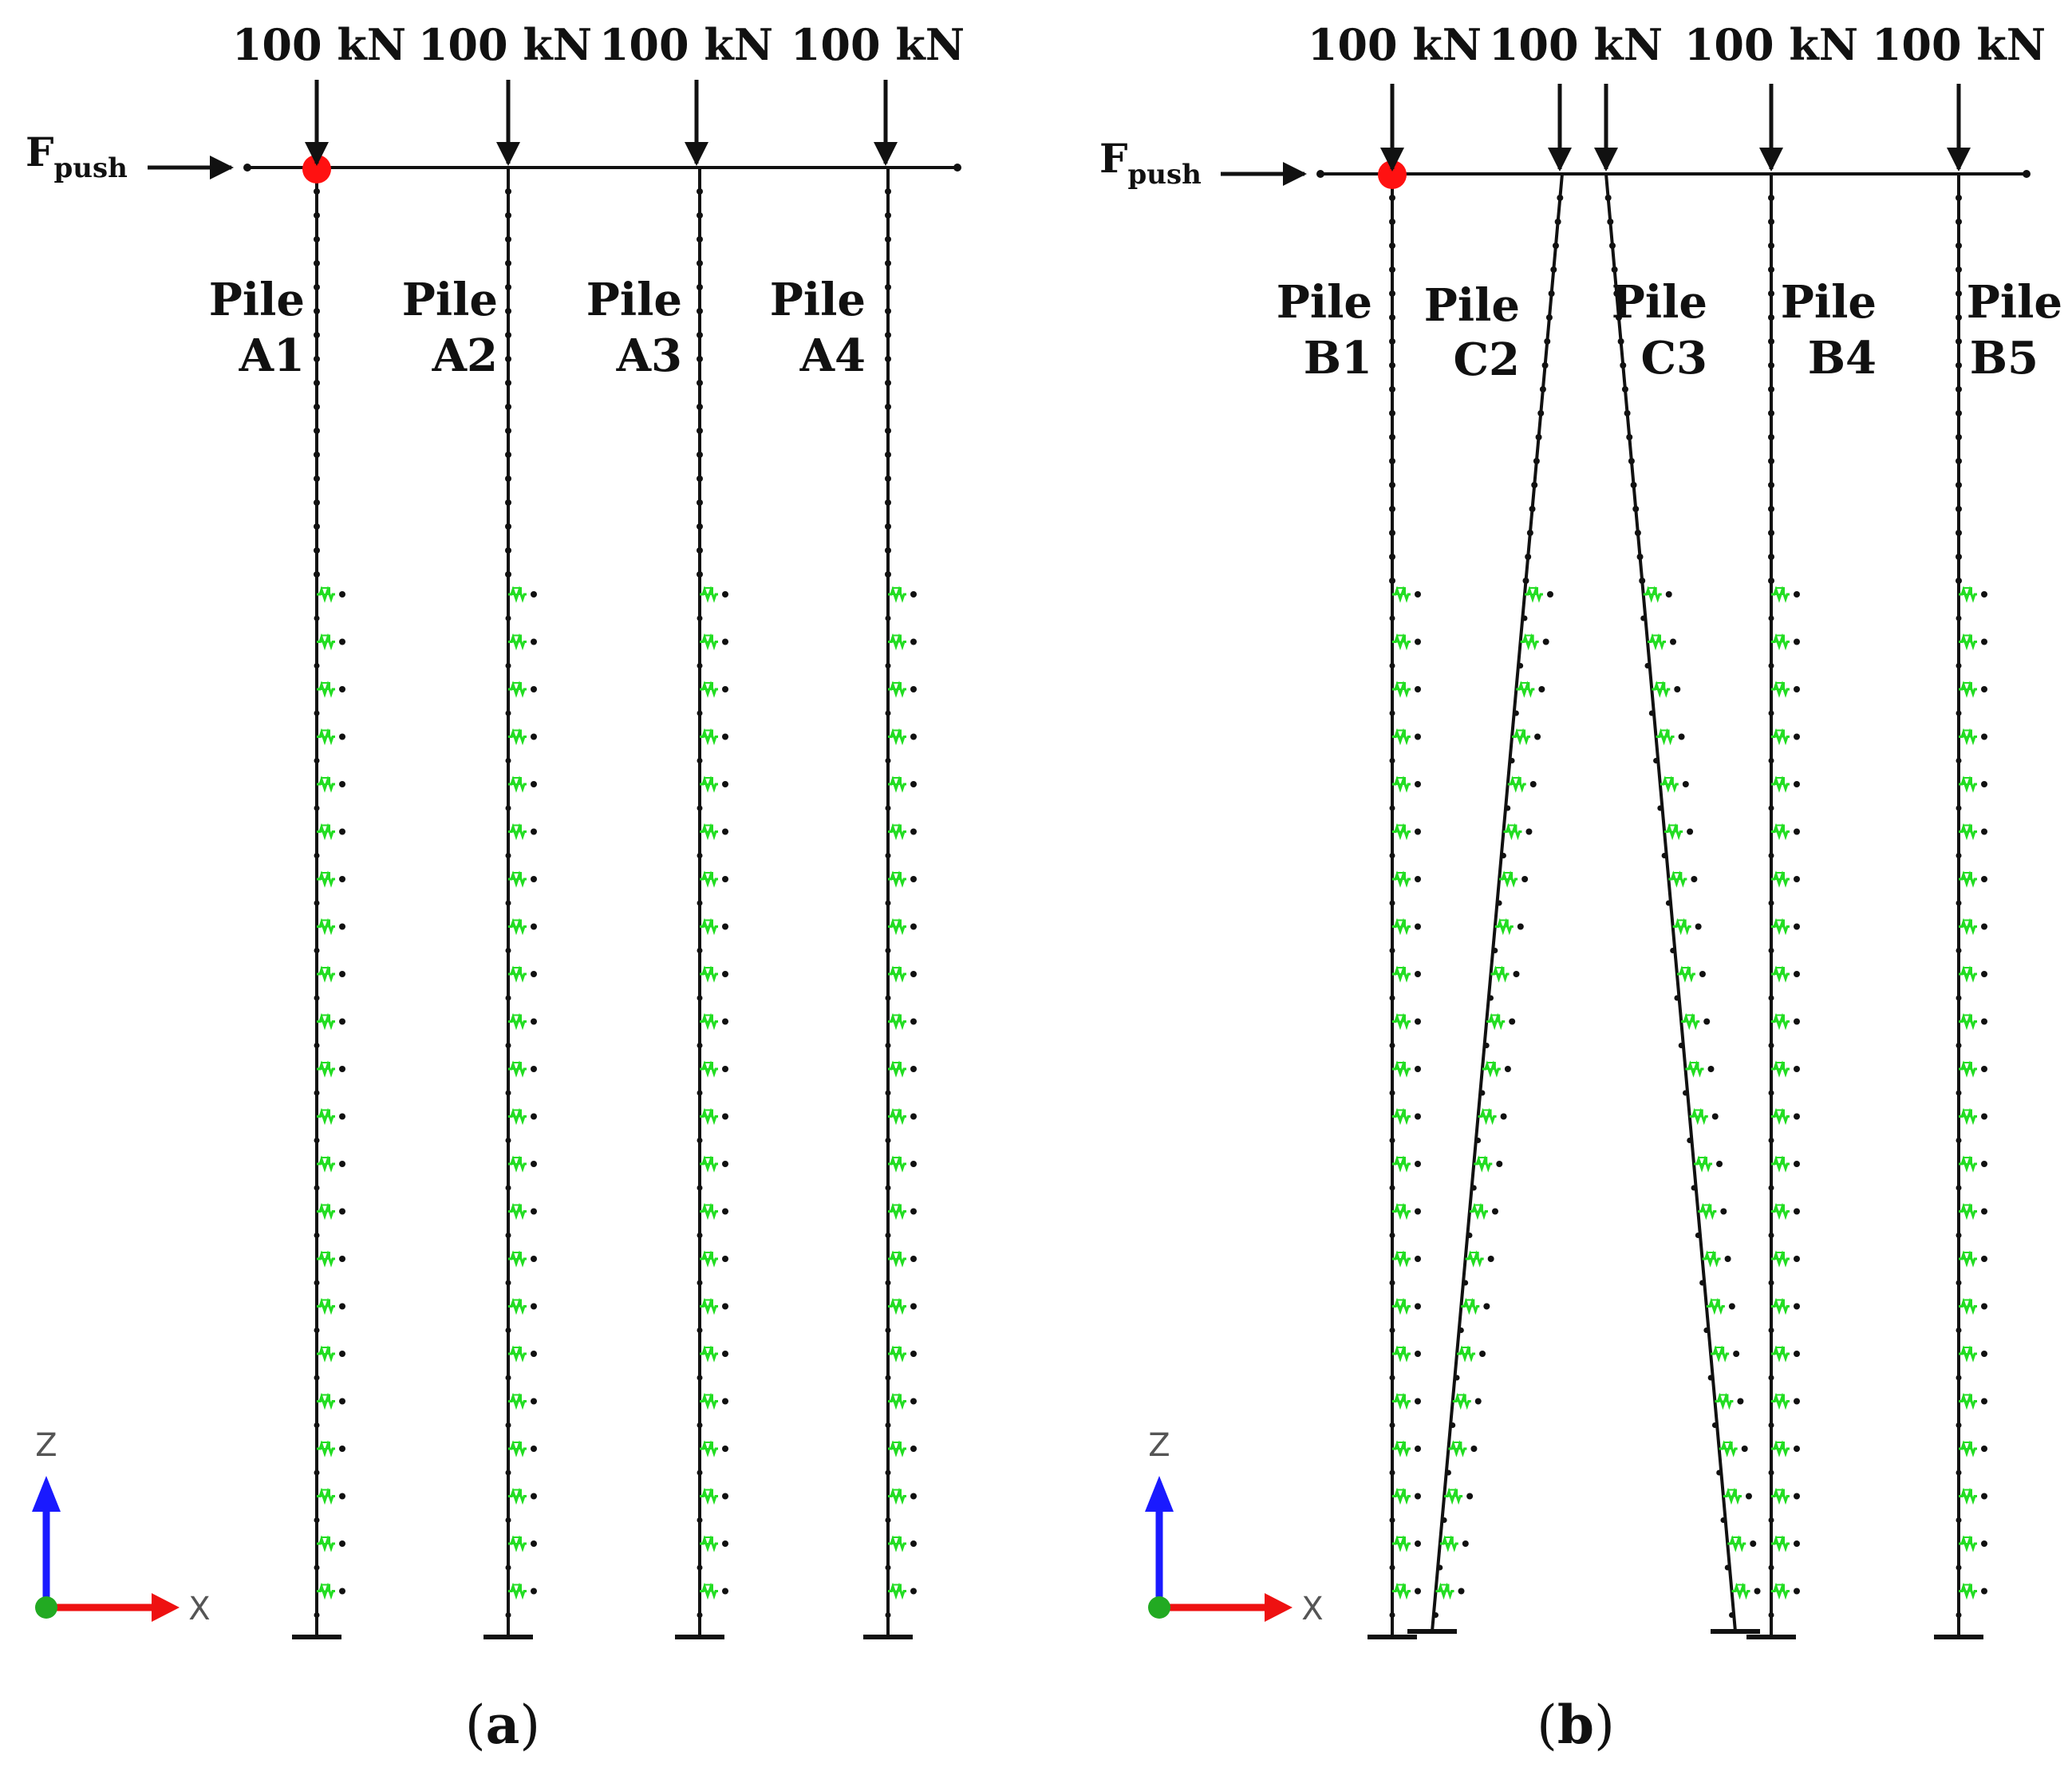 This screenshot has height=1779, width=2072. I want to click on z-axis-head-b, so click(1159, 1494).